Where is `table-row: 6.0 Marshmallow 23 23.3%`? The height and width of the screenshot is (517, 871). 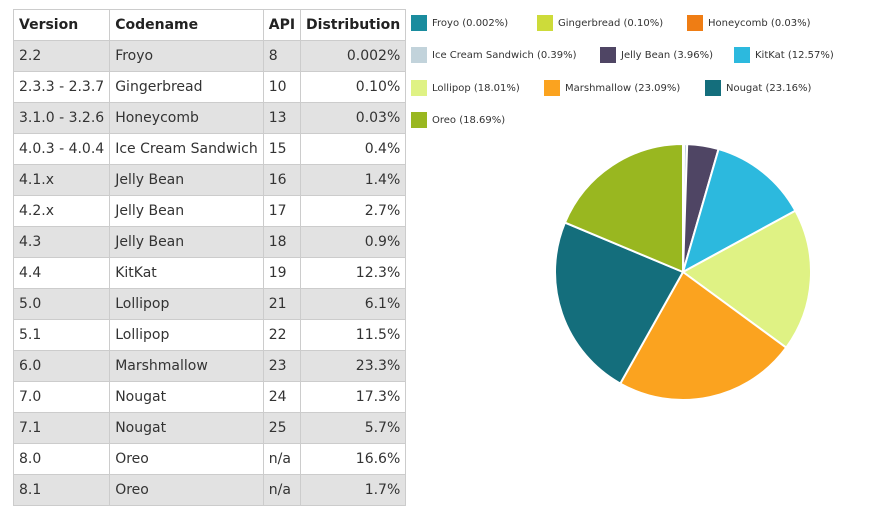 table-row: 6.0 Marshmallow 23 23.3% is located at coordinates (209, 366).